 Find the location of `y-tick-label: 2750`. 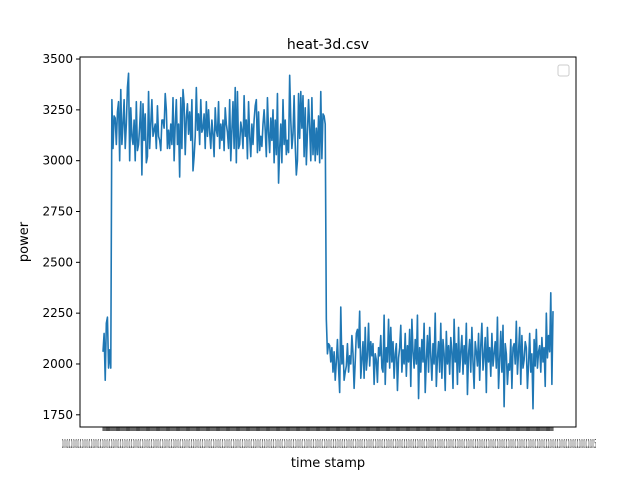

y-tick-label: 2750 is located at coordinates (57, 212).